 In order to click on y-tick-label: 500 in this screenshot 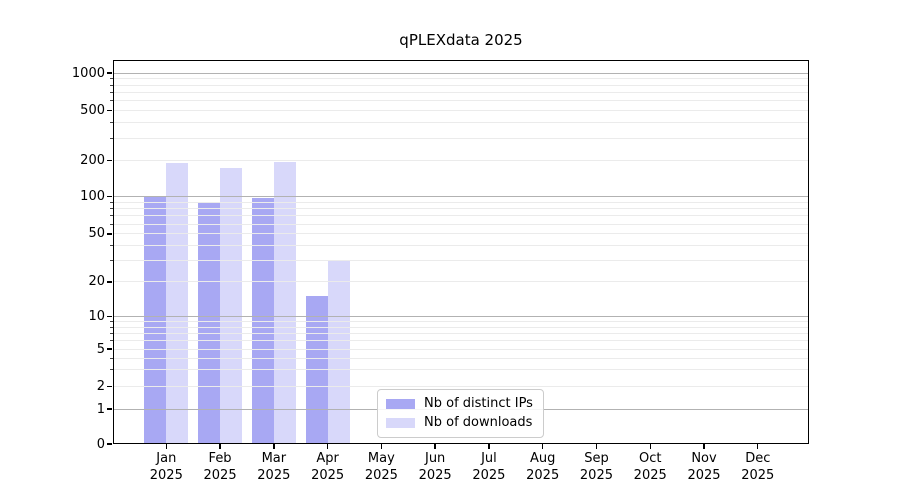, I will do `click(92, 110)`.